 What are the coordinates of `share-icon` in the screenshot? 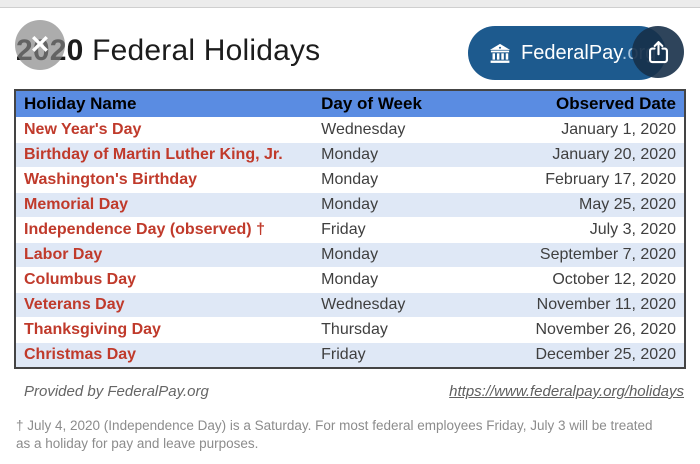 It's located at (658, 52).